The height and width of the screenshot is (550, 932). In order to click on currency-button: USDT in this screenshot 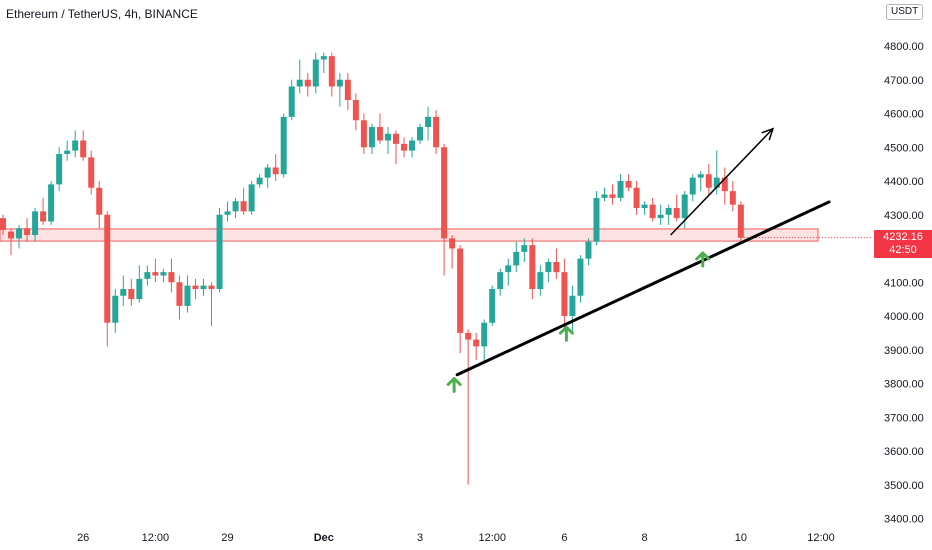, I will do `click(905, 12)`.